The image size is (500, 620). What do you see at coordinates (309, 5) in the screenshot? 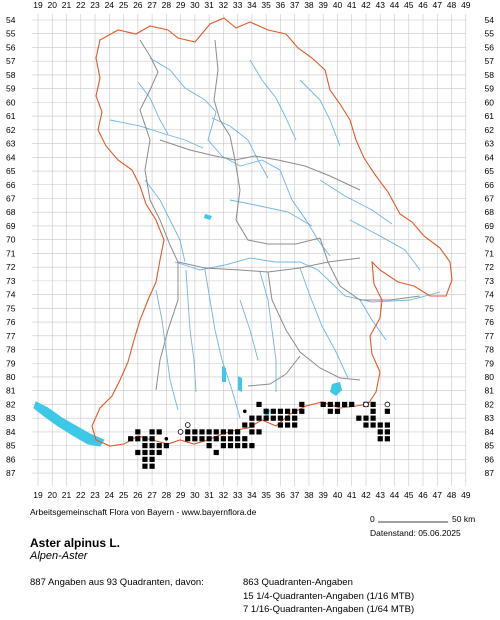
I see `x-label-top: 38` at bounding box center [309, 5].